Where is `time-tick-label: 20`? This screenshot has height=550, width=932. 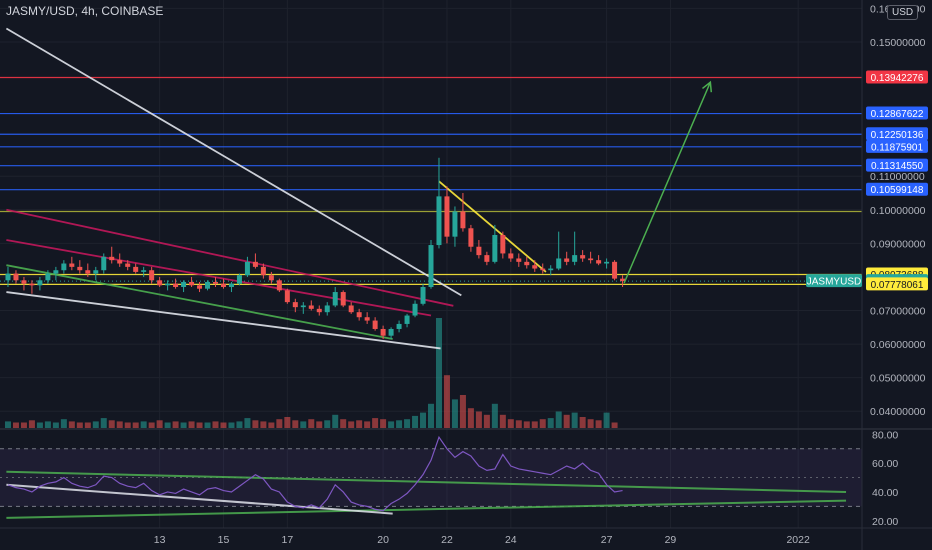
time-tick-label: 20 is located at coordinates (383, 540).